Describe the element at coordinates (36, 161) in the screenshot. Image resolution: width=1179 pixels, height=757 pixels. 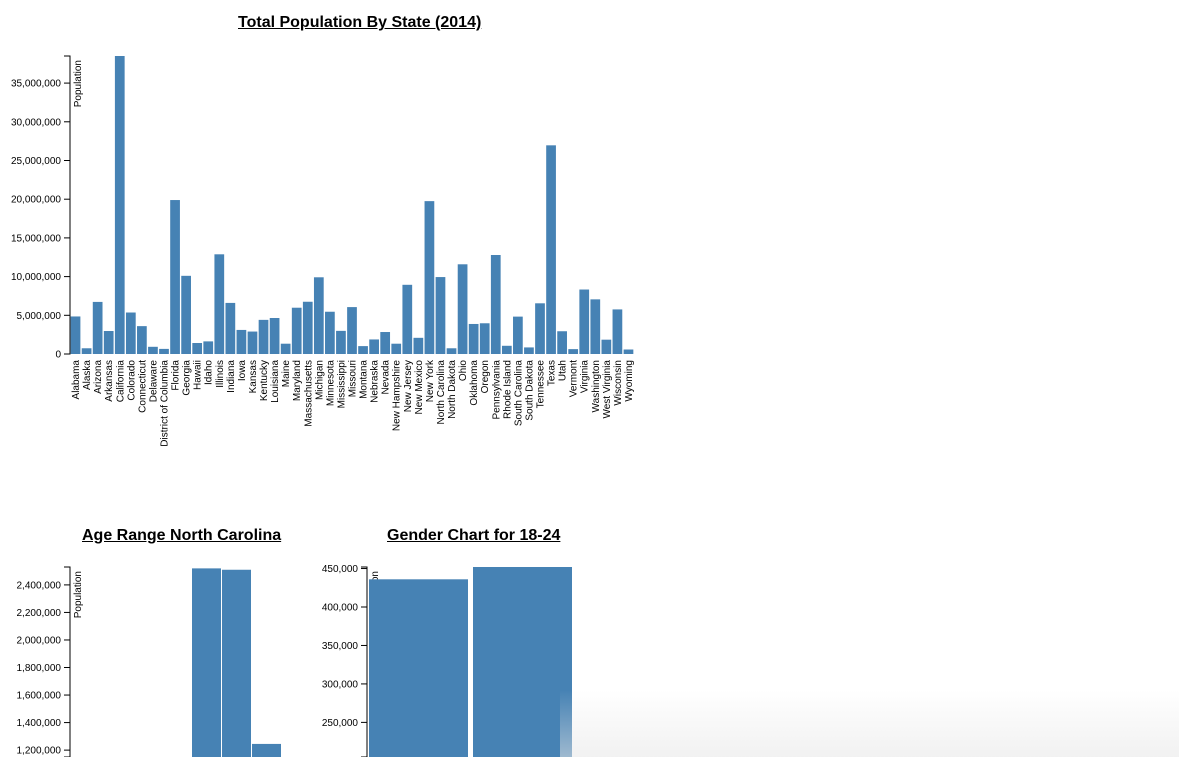
I see `y-tick-label: 25,000,000` at that location.